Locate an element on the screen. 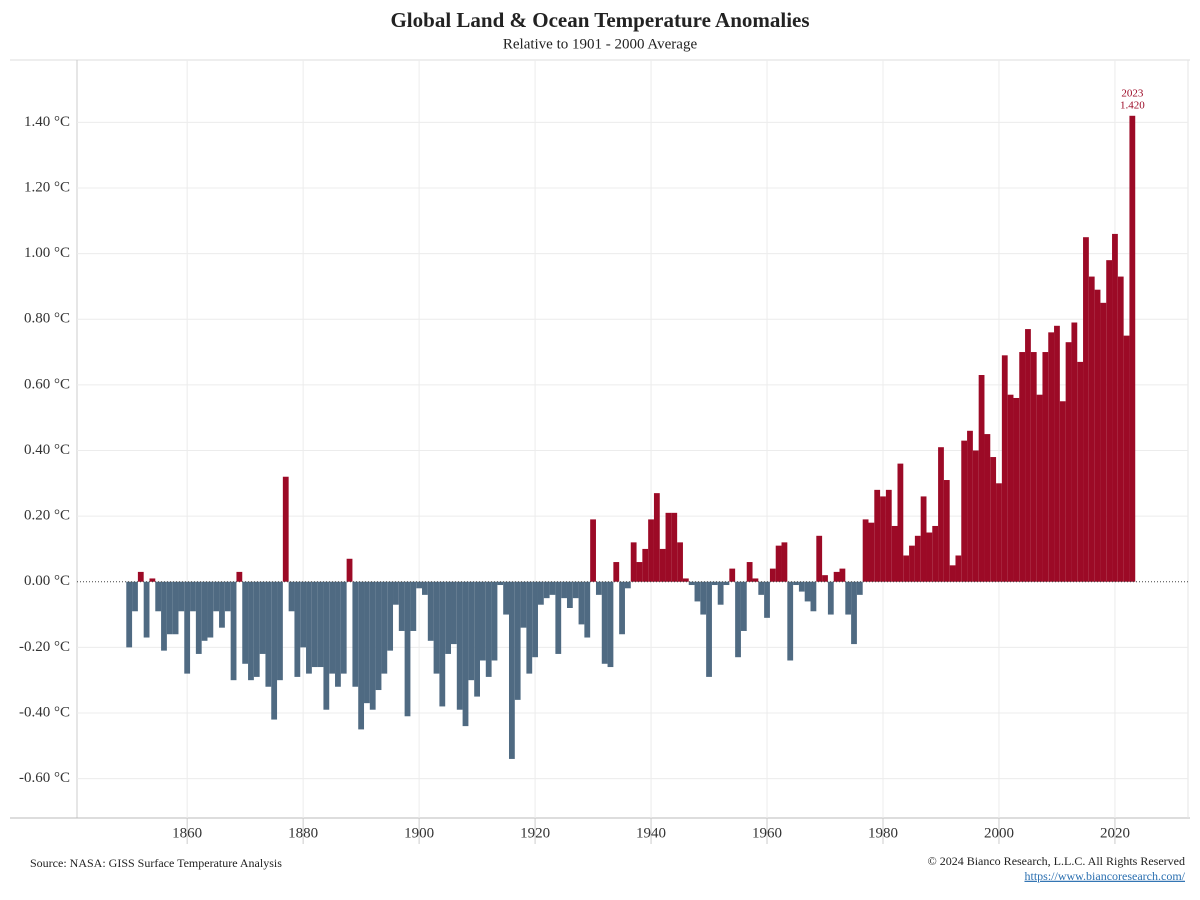 The image size is (1200, 900). y-tick-label: 0.00 °C is located at coordinates (47, 581).